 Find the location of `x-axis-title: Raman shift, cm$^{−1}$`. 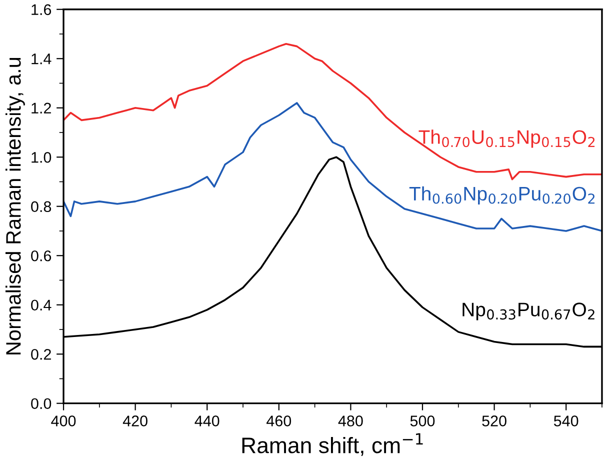

x-axis-title: Raman shift, cm$^{−1}$ is located at coordinates (332, 444).